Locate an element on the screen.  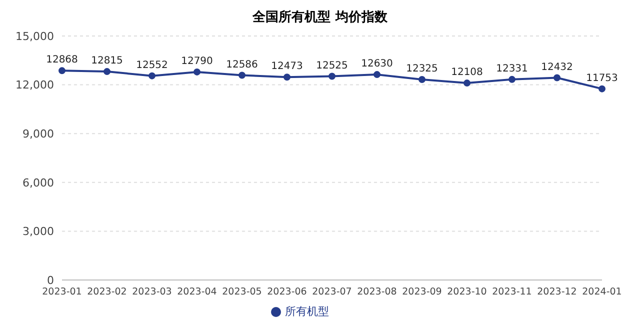
data-label: 12868 is located at coordinates (62, 60).